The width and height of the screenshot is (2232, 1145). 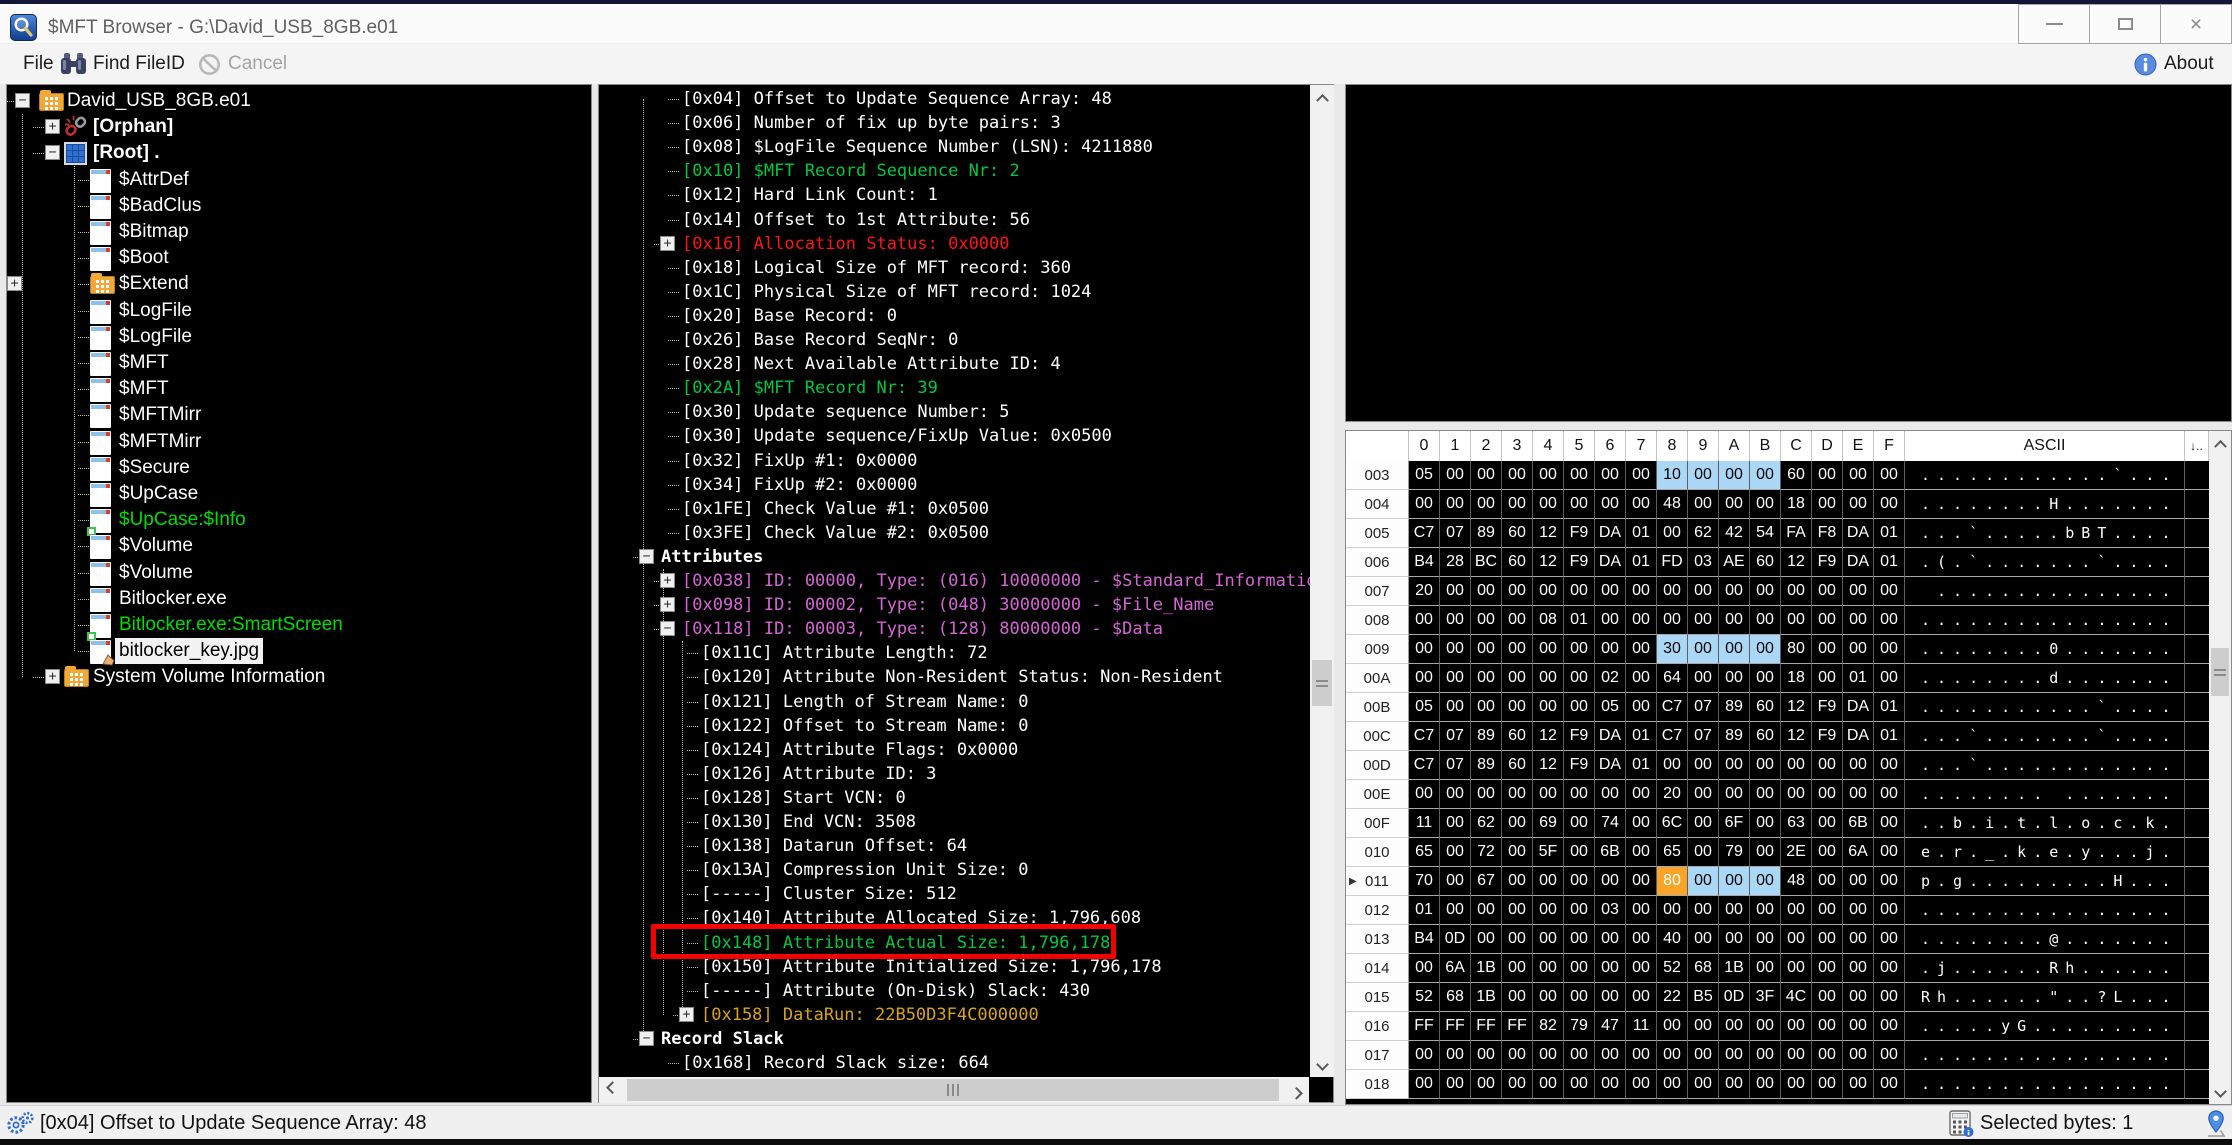 I want to click on record-row: [0x13A] Compression Unit Size: 0, so click(x=966, y=870).